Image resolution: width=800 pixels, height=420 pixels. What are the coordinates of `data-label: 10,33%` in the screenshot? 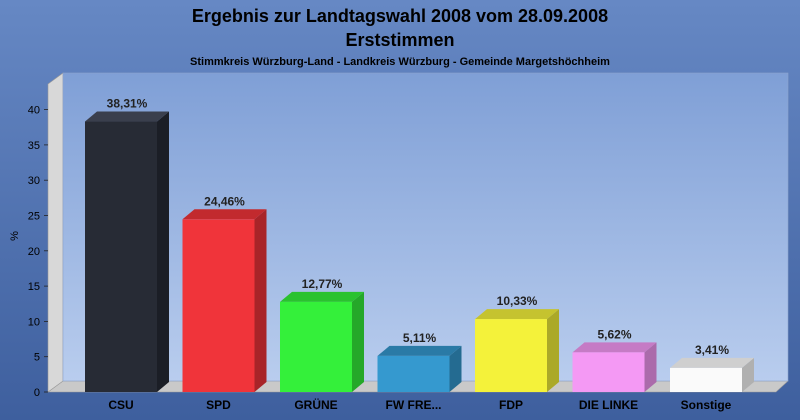 It's located at (517, 301).